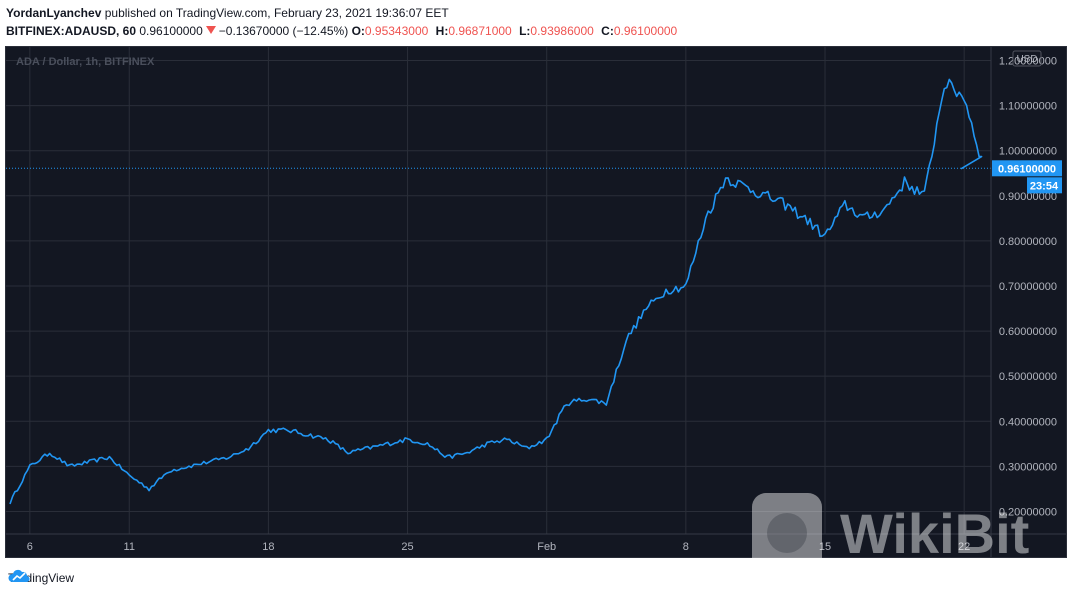  I want to click on y-tick-label: 0.70000000, so click(1028, 287).